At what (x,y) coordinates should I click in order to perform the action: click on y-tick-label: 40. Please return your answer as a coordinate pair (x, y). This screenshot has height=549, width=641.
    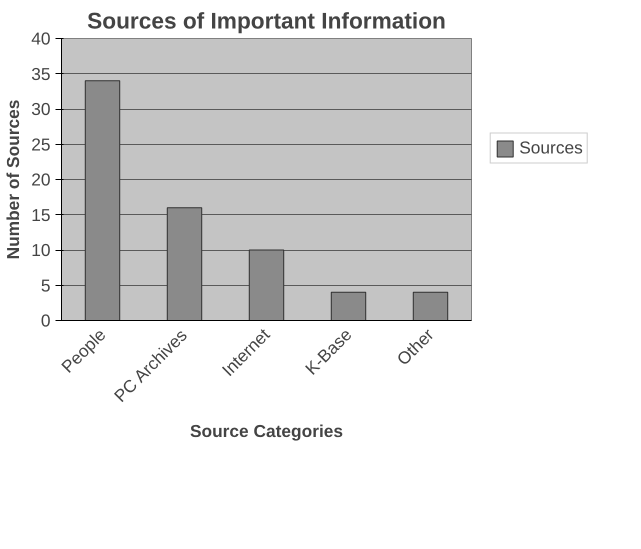
    Looking at the image, I should click on (41, 38).